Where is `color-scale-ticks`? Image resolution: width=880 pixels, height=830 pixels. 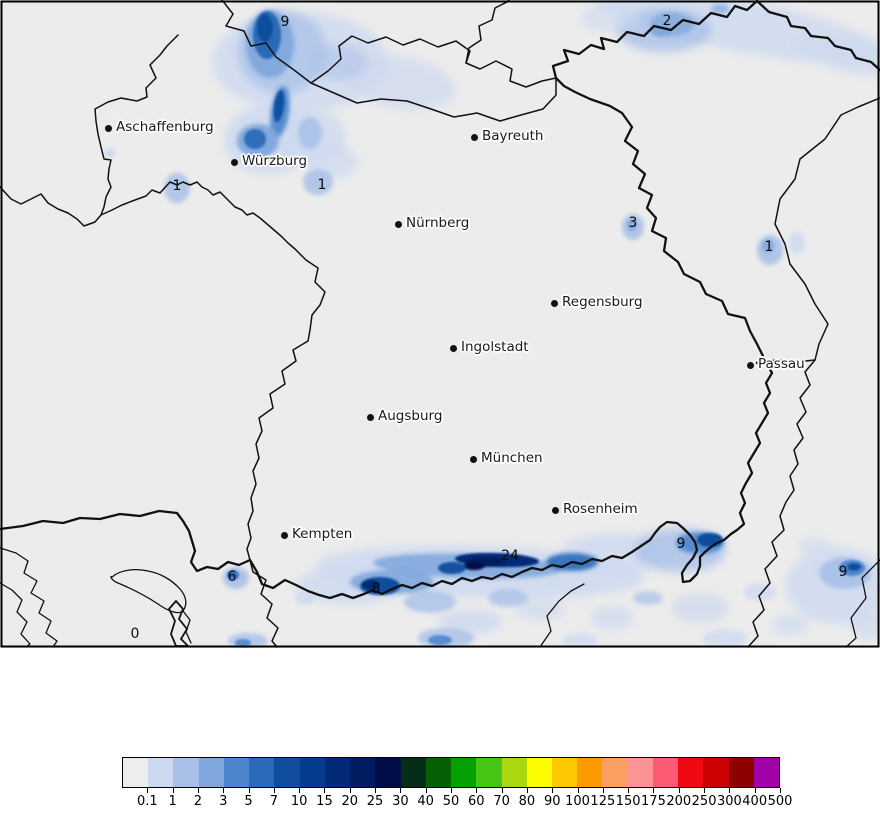 color-scale-ticks is located at coordinates (451, 791).